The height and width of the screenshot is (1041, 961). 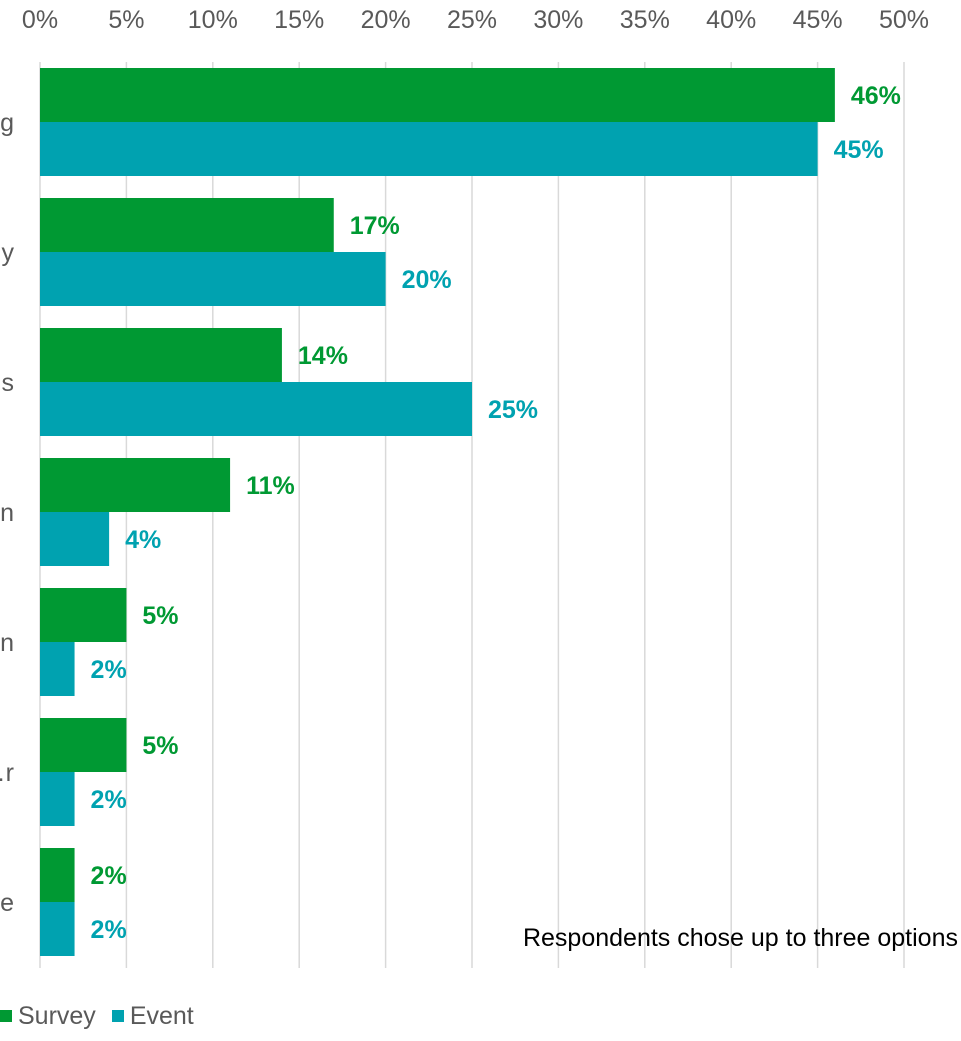 I want to click on x-tick-label: 10%, so click(x=213, y=20).